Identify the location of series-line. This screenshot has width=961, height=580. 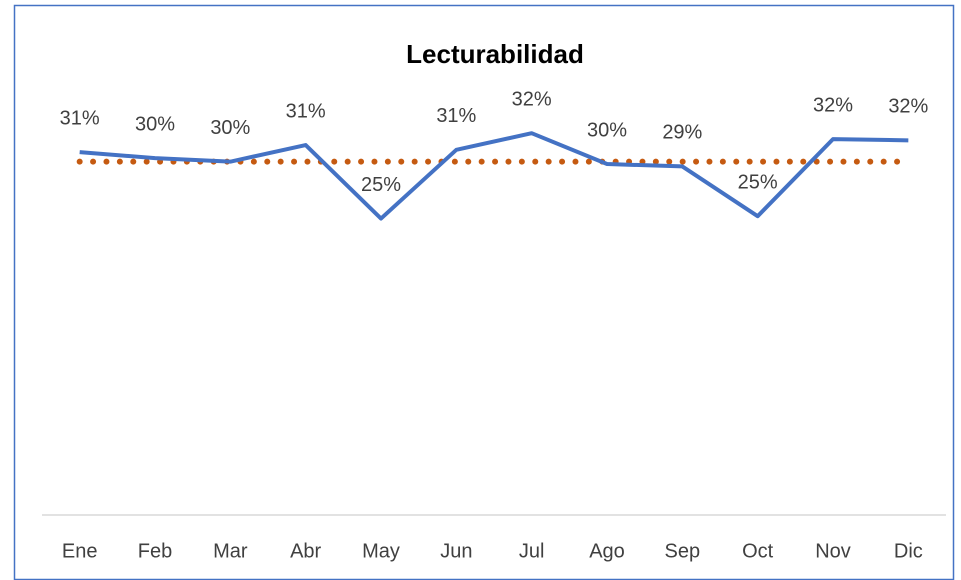
(494, 176).